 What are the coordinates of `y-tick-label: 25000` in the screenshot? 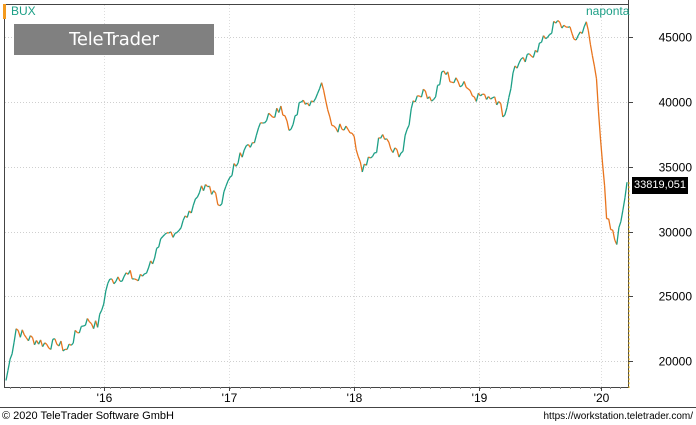 It's located at (676, 297).